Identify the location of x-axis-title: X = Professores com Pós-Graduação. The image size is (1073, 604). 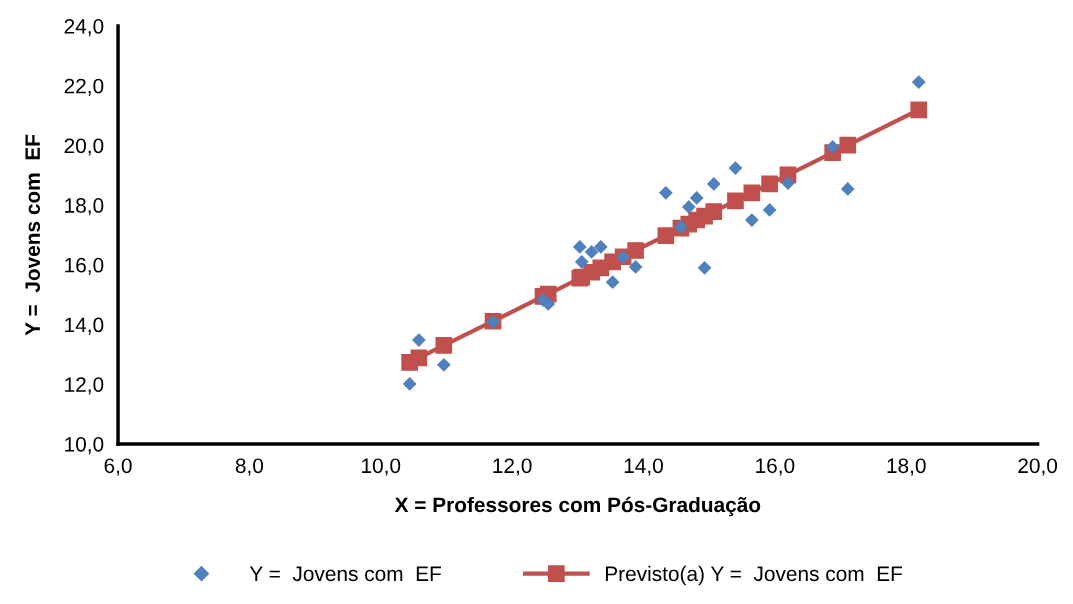
(577, 506).